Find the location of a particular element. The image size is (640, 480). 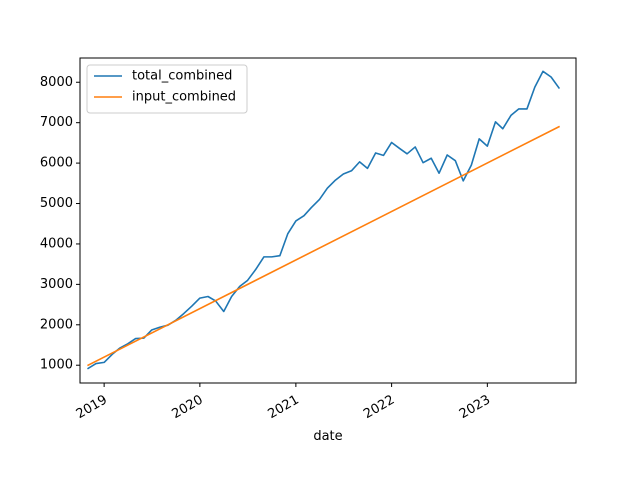

y-tick-label: 2000 is located at coordinates (56, 324).